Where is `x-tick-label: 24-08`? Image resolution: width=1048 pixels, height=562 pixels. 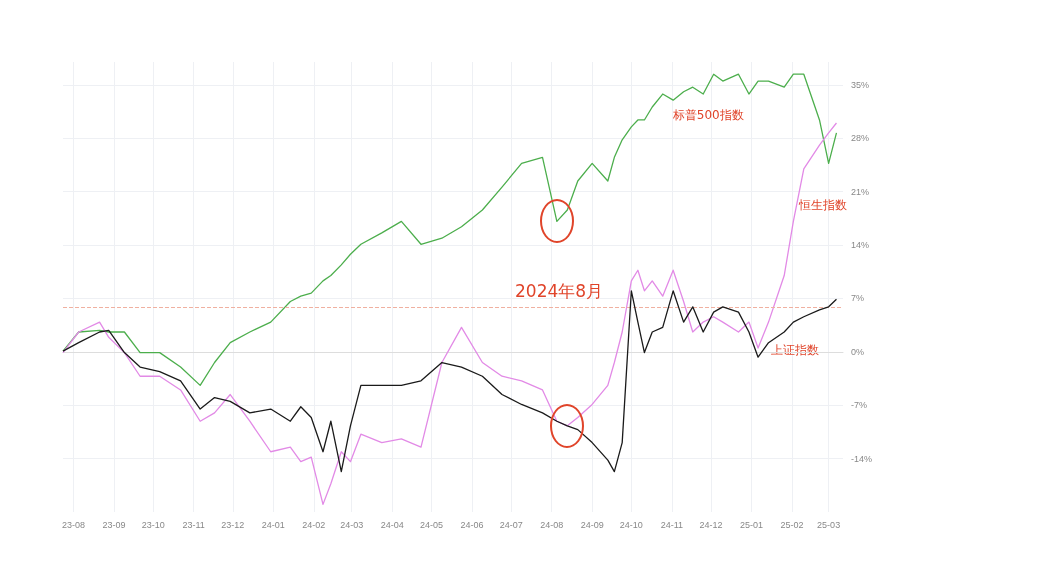 x-tick-label: 24-08 is located at coordinates (552, 524).